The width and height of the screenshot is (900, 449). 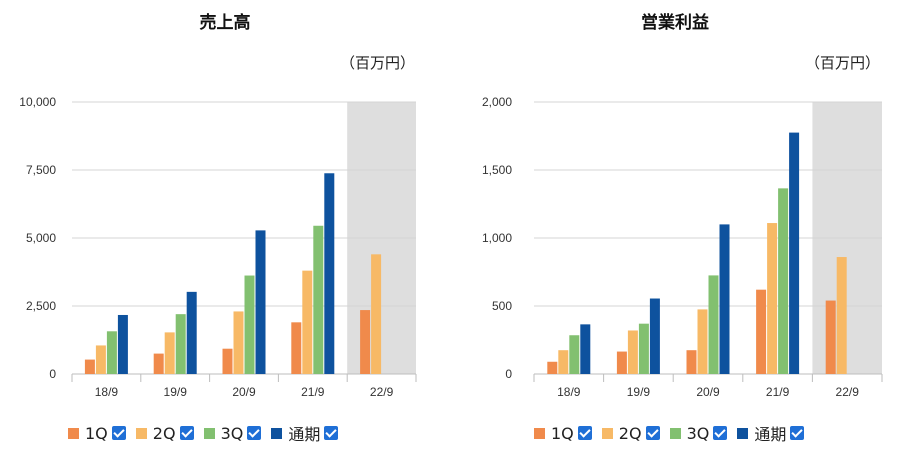 I want to click on y-tick-label: 2,000, so click(x=497, y=102).